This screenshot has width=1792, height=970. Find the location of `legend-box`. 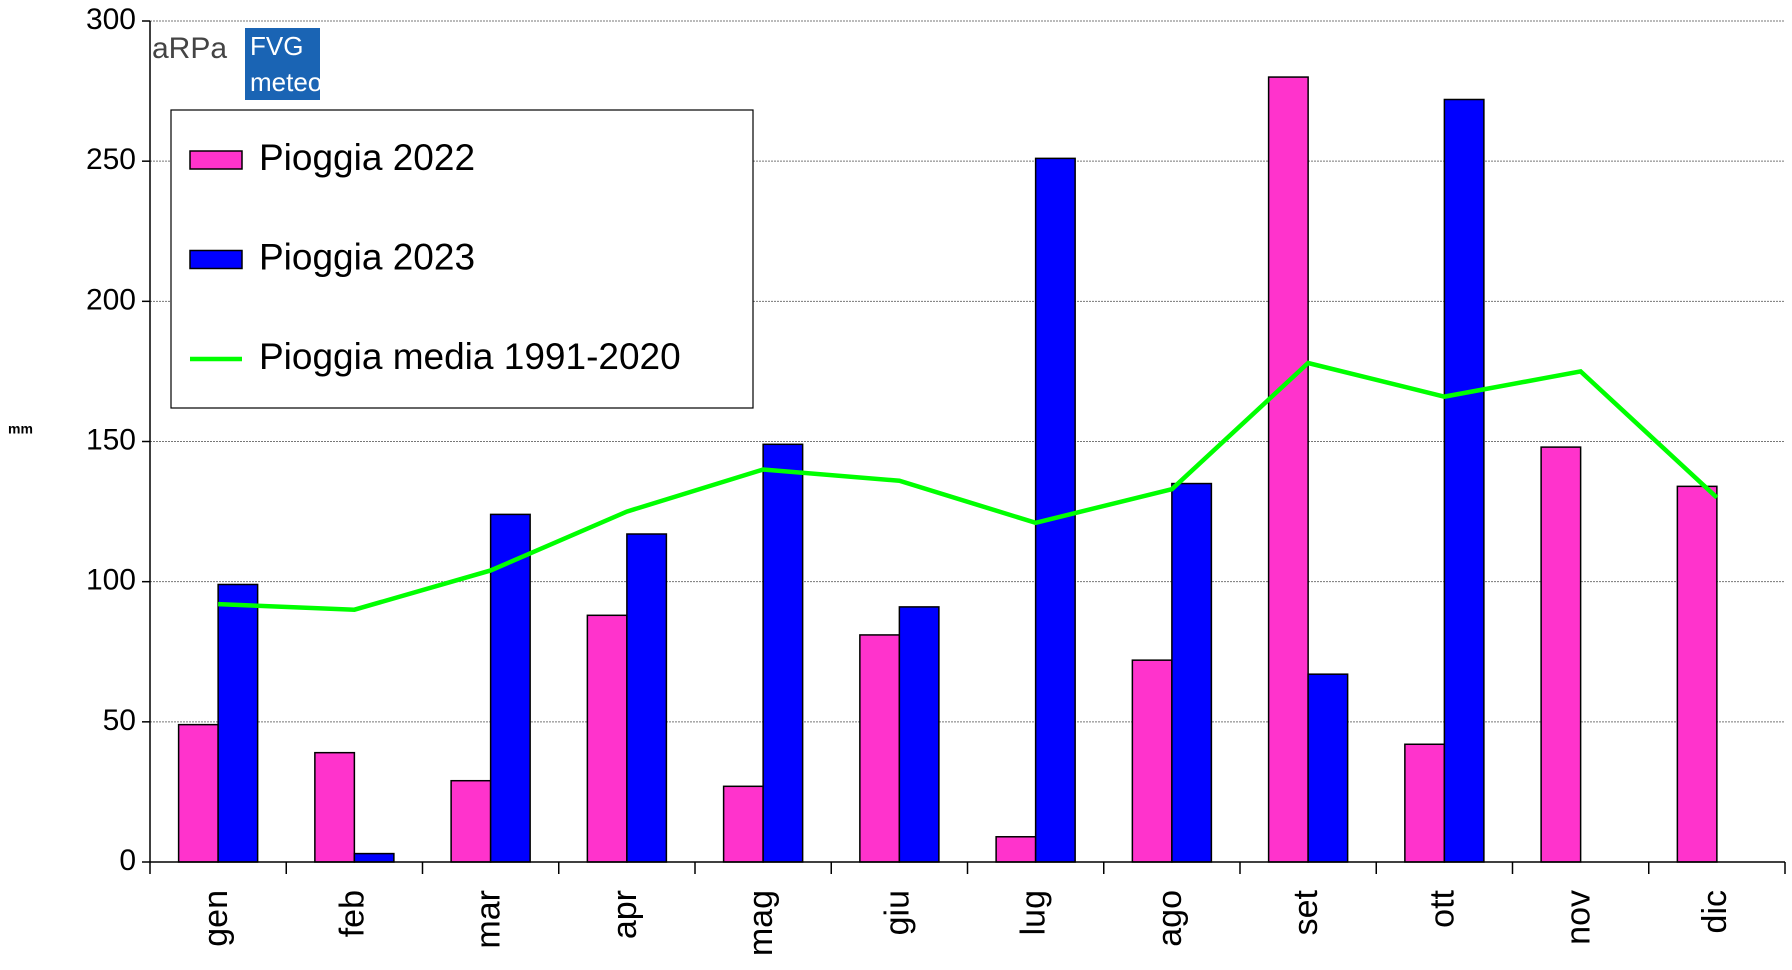

legend-box is located at coordinates (462, 259).